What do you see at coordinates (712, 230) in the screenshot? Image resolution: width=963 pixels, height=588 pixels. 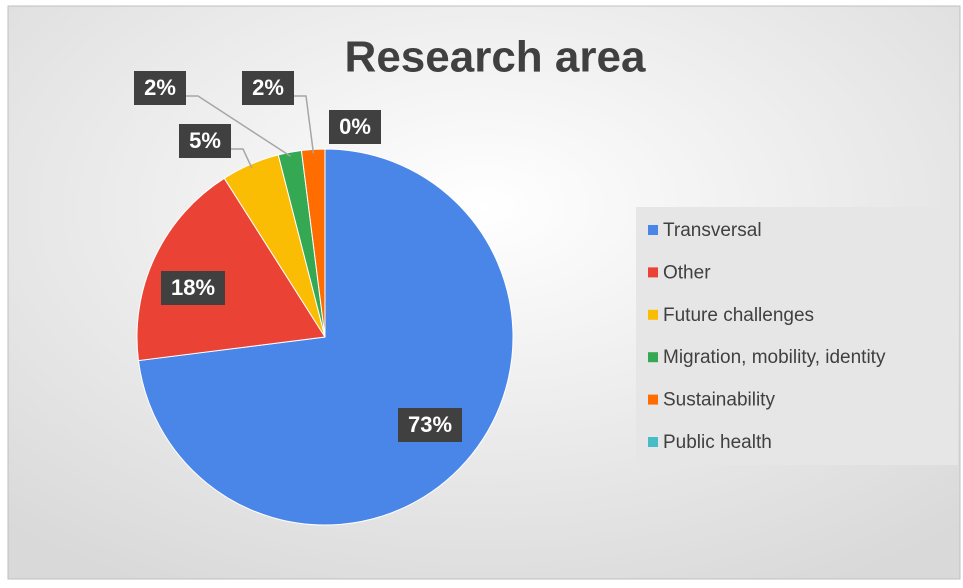 I see `legend-label: Transversal` at bounding box center [712, 230].